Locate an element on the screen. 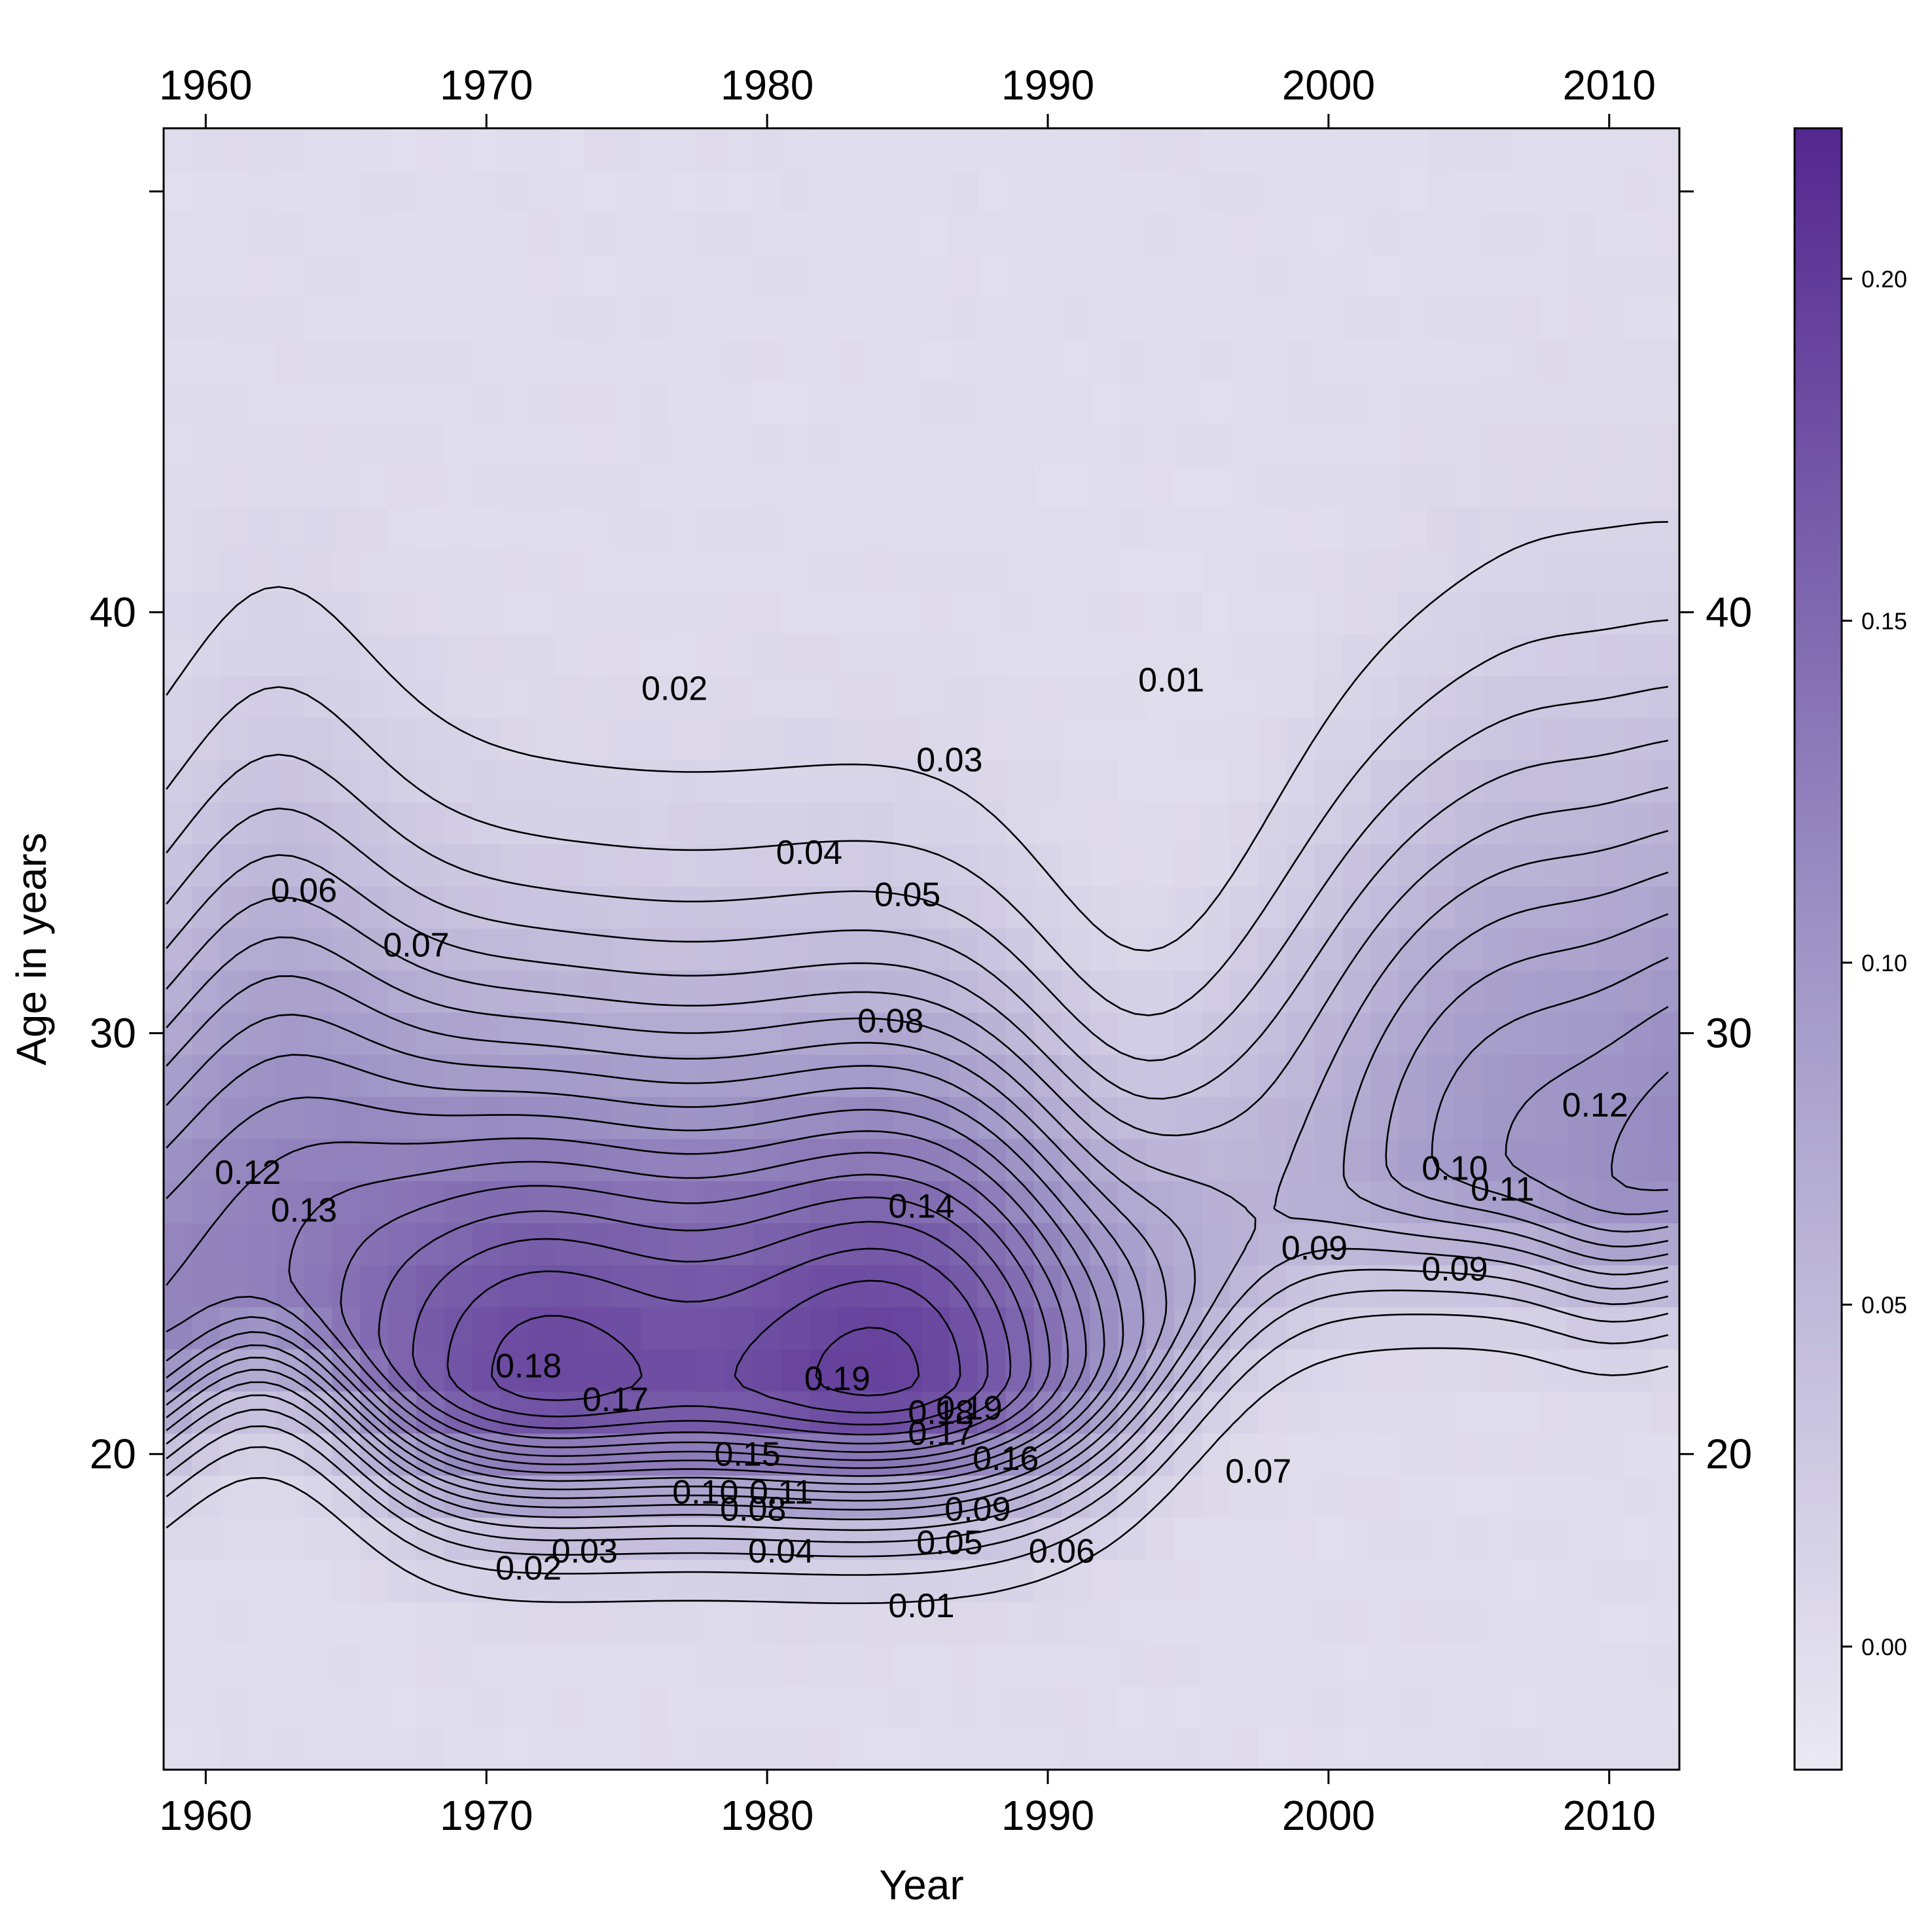 This screenshot has width=1932, height=1932. x-tick-label-top: 2010 is located at coordinates (1609, 85).